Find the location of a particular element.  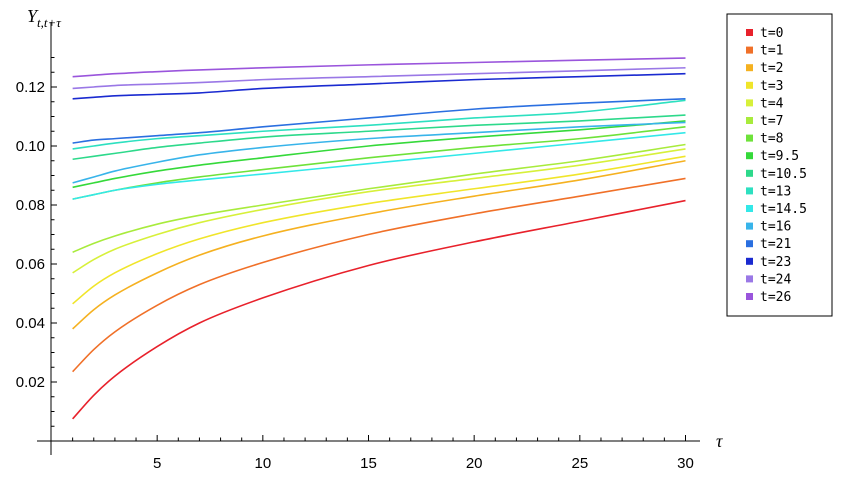

legend-label: t=10.5 is located at coordinates (783, 174).